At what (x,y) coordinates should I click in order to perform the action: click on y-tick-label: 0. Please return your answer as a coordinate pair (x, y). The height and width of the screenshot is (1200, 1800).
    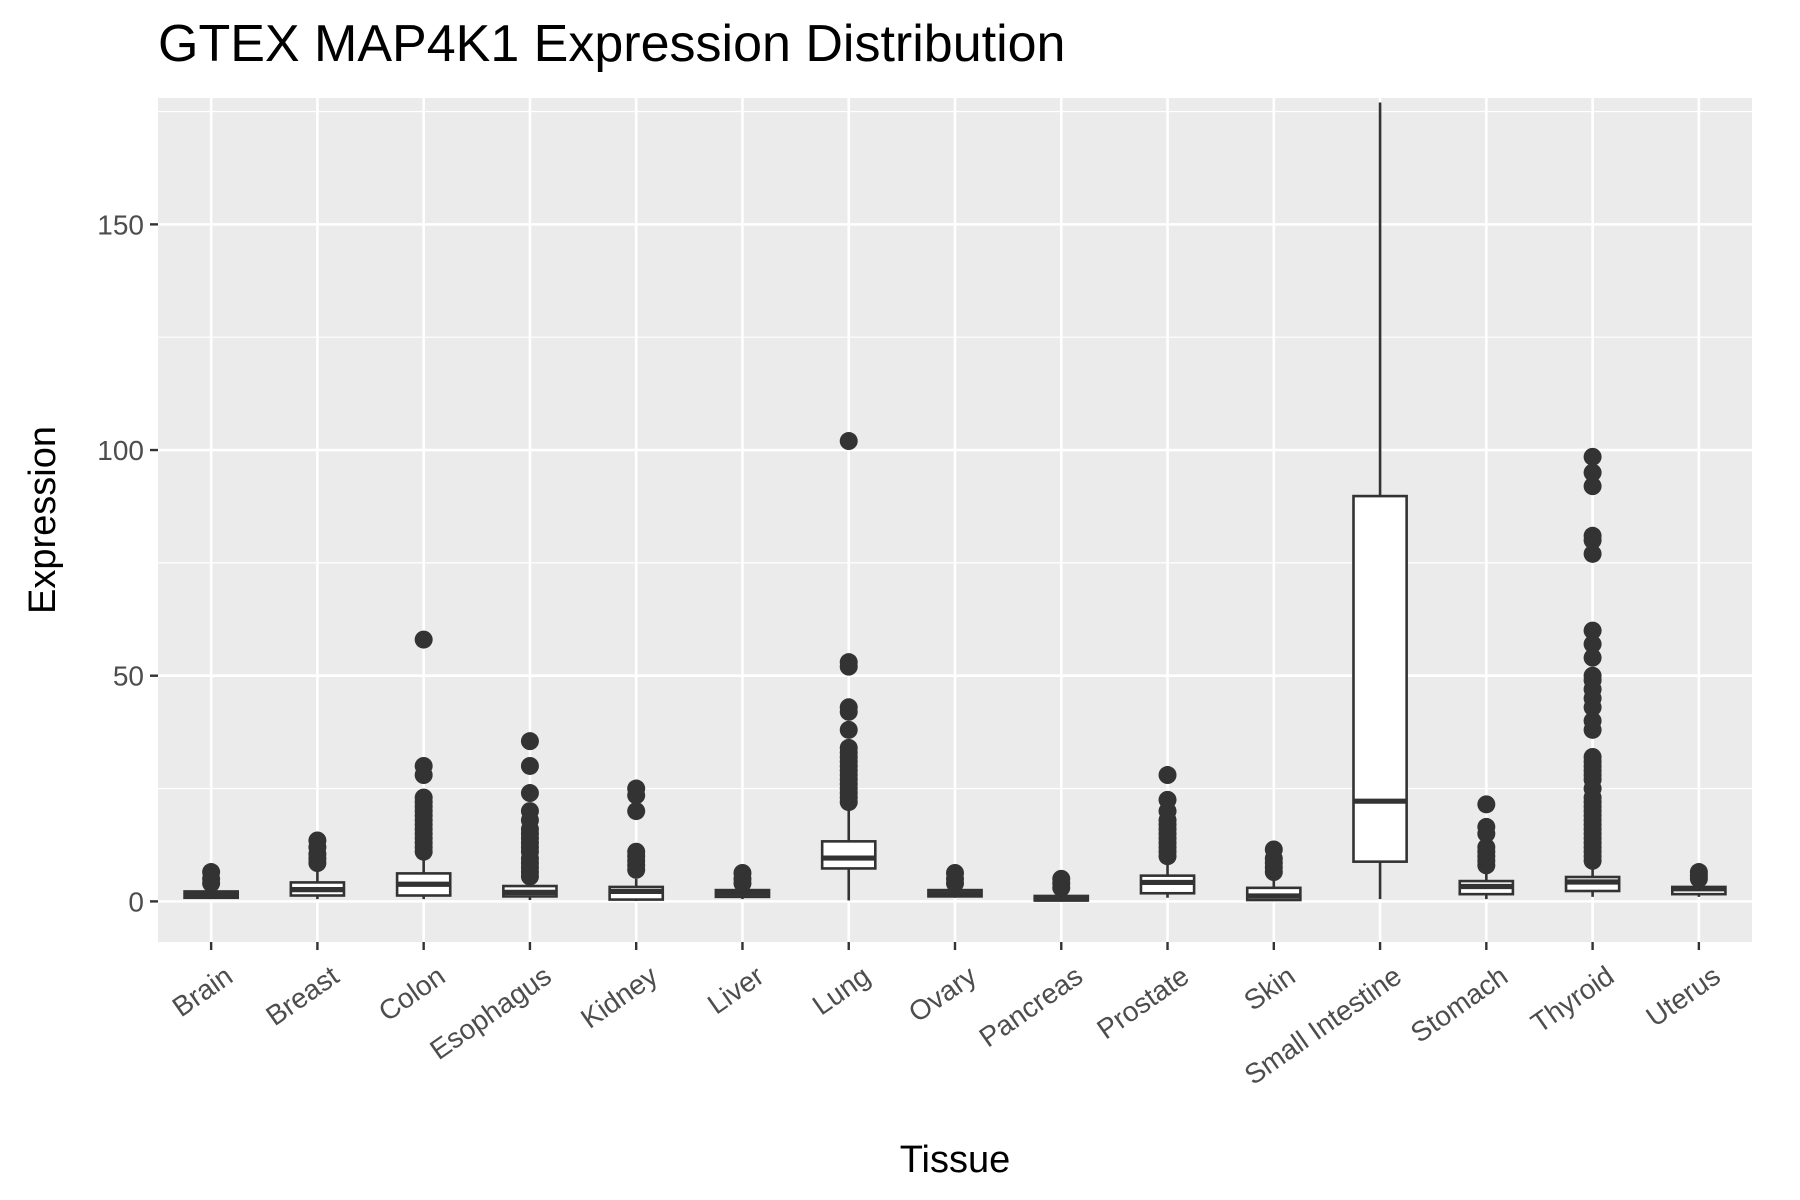
    Looking at the image, I should click on (136, 901).